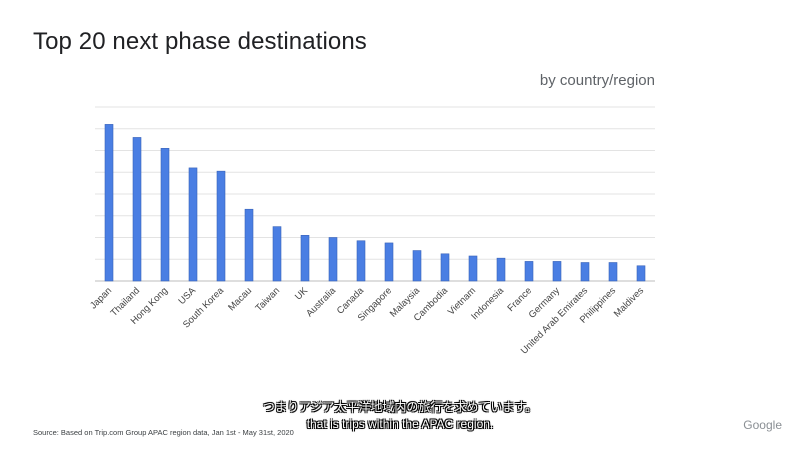  I want to click on bar-taiwan, so click(277, 254).